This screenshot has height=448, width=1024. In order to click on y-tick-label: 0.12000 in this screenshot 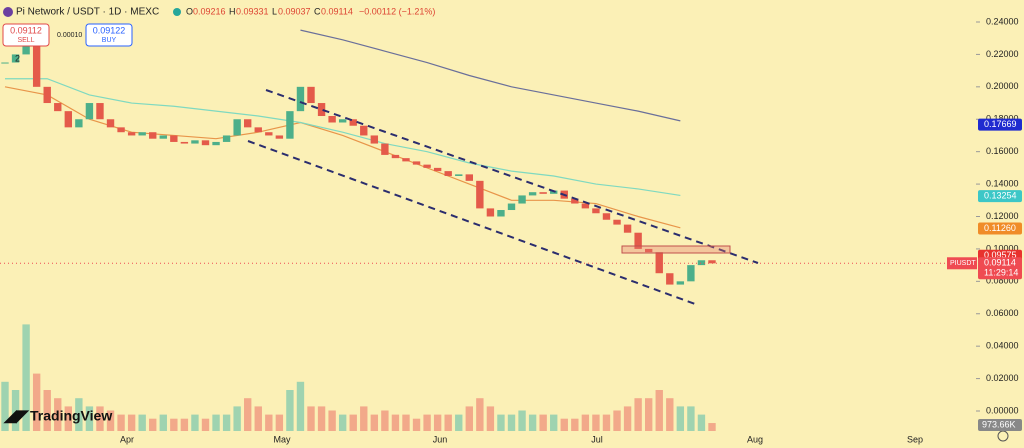, I will do `click(1002, 216)`.